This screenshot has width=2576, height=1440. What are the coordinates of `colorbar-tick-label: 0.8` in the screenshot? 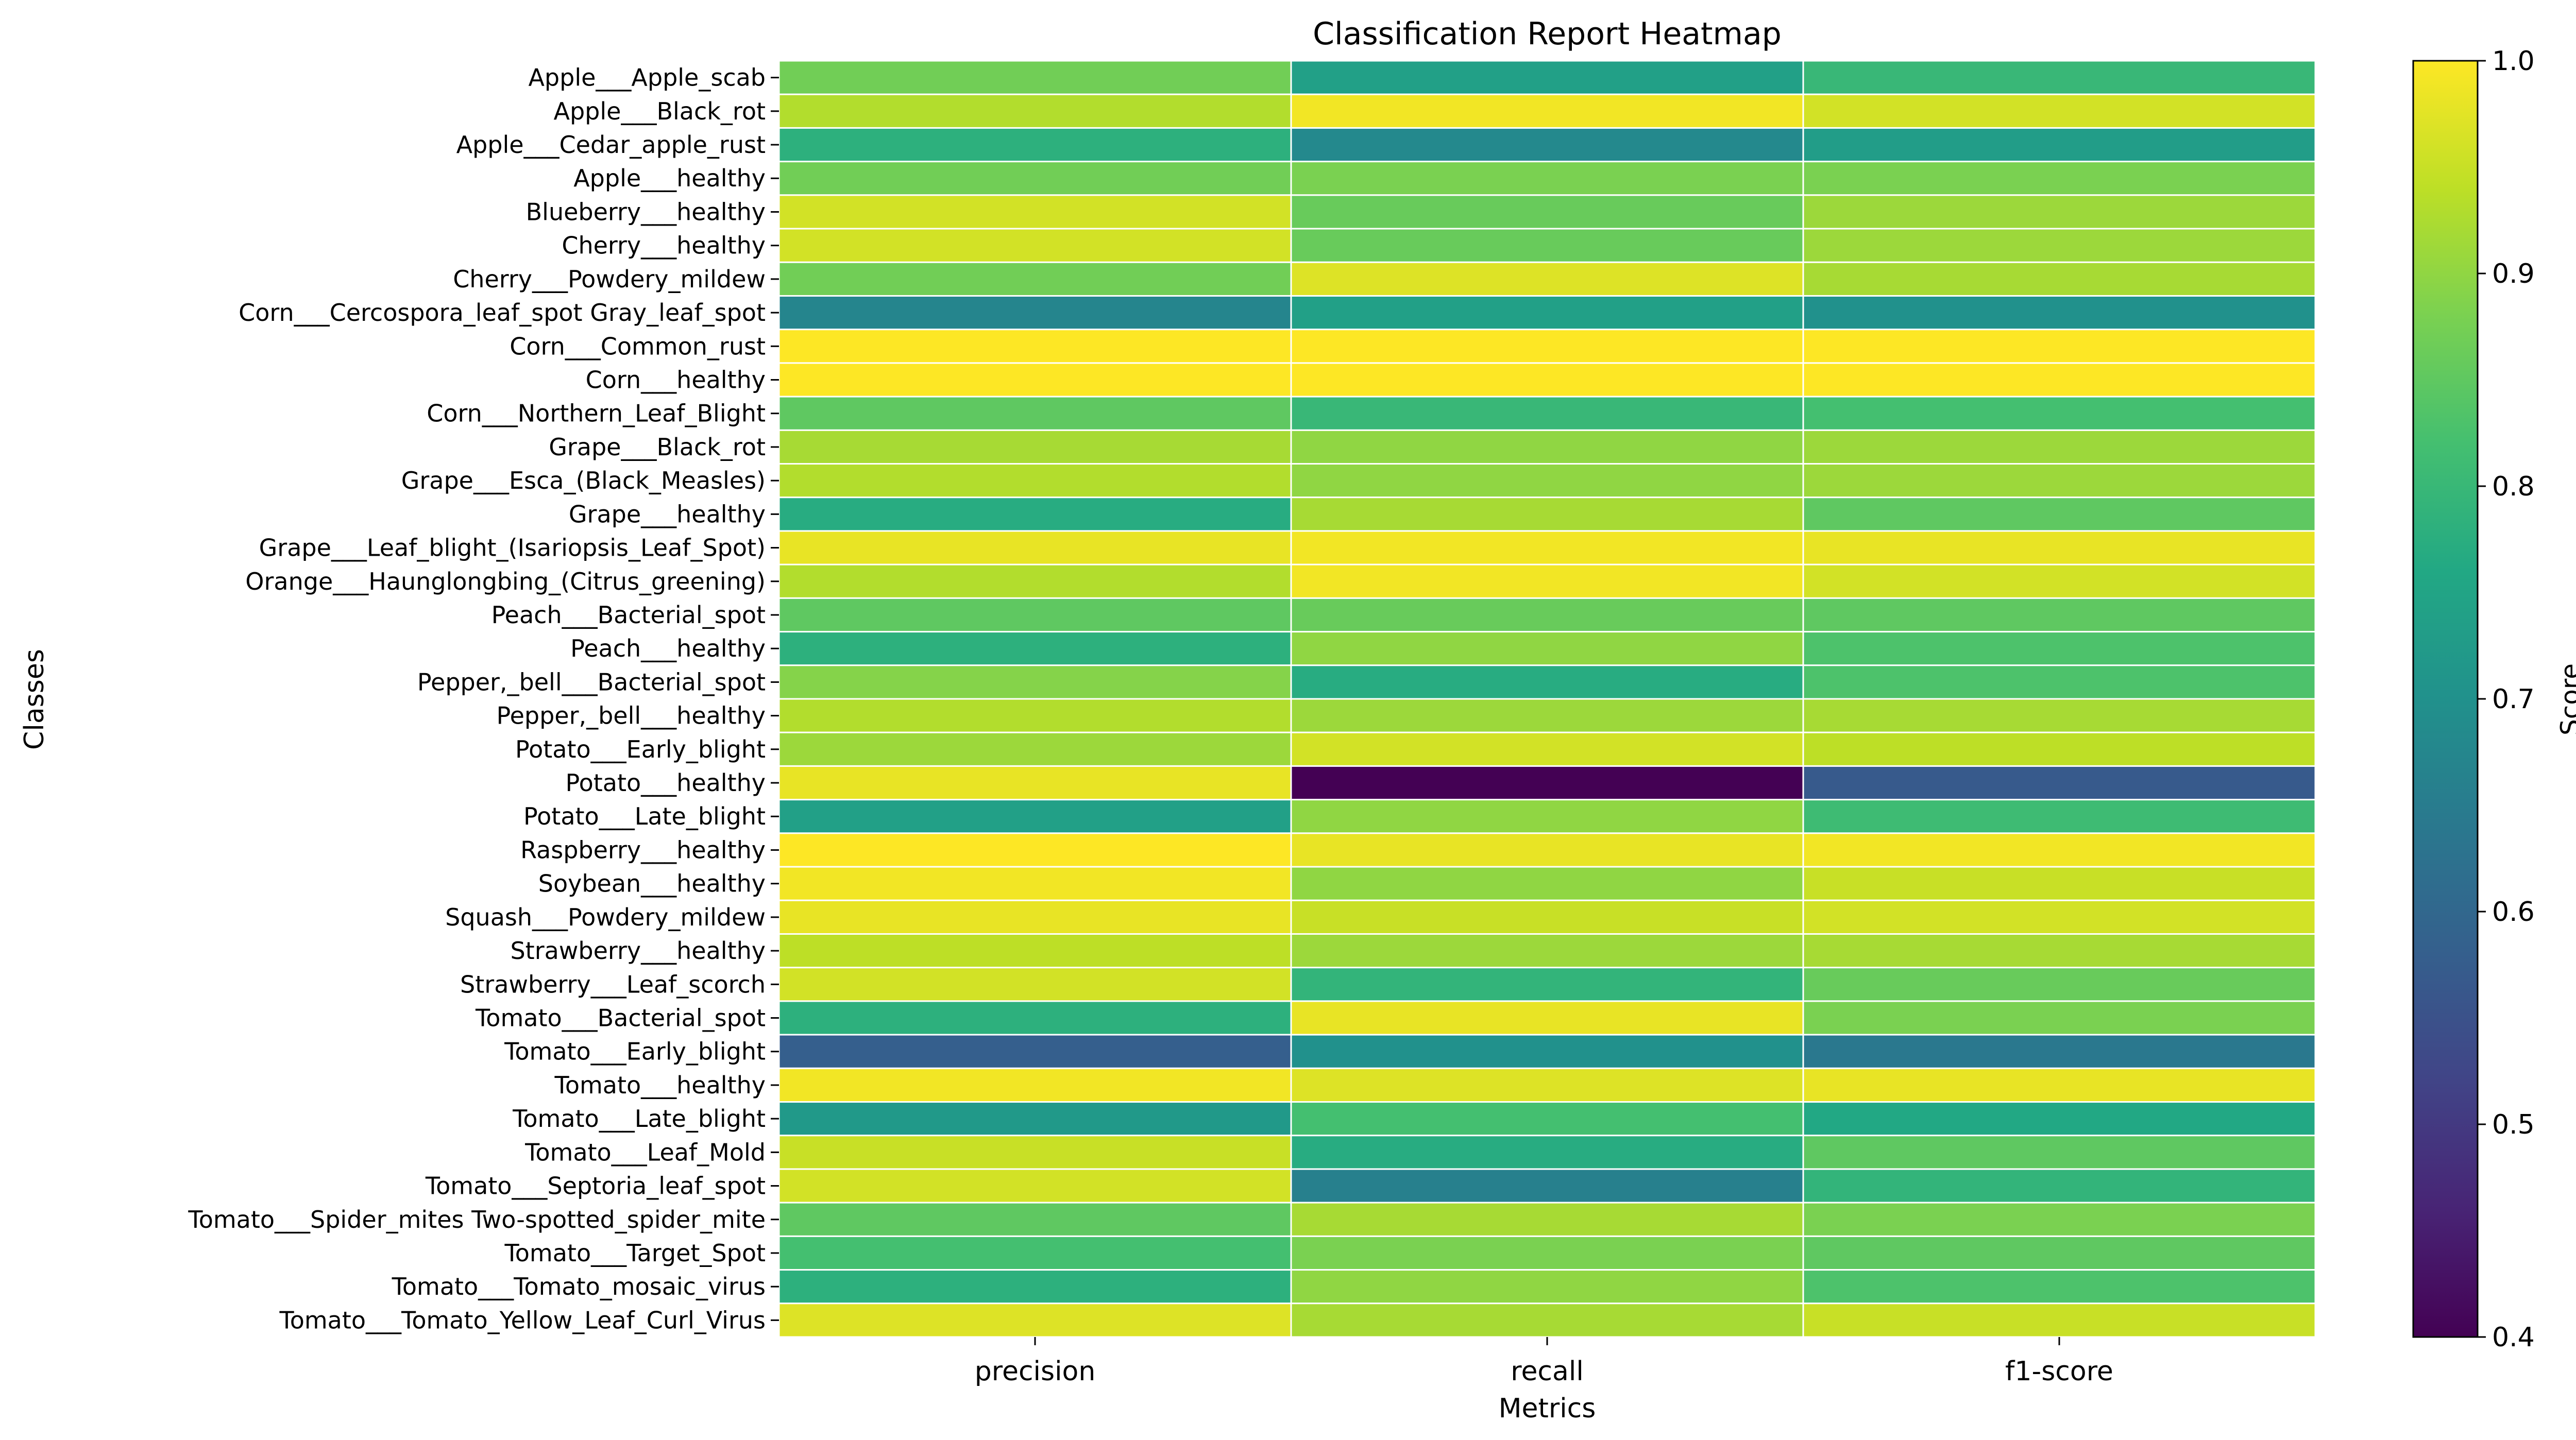 It's located at (2513, 486).